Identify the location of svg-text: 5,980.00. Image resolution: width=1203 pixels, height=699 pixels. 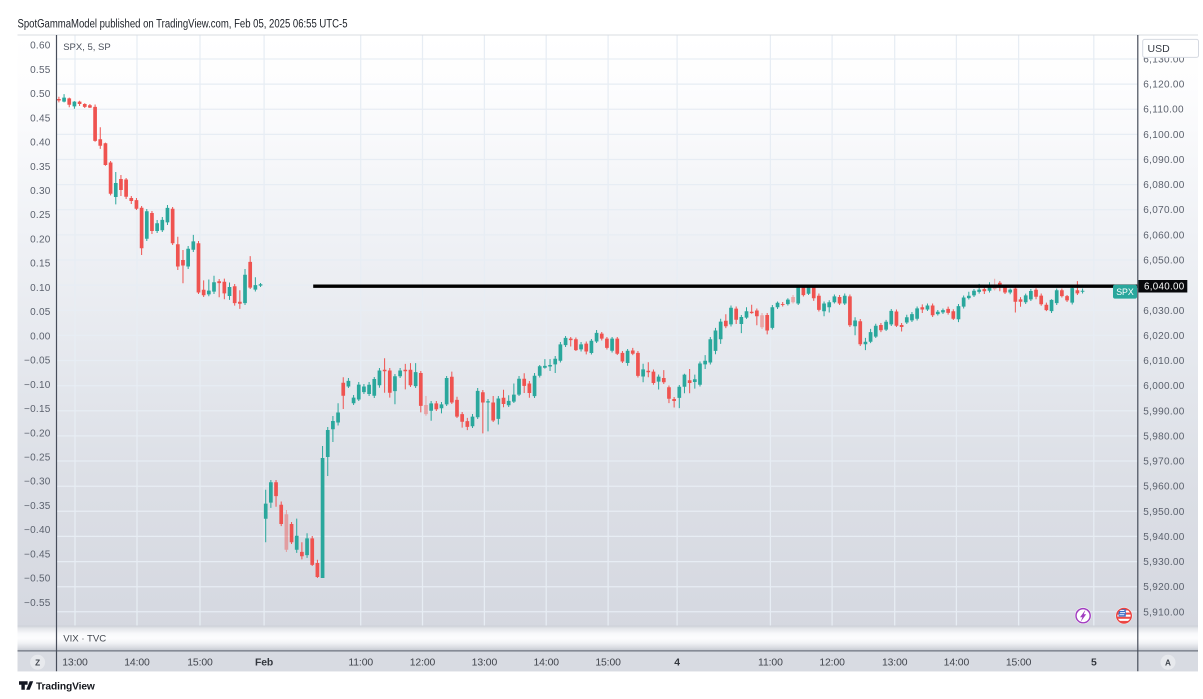
(1163, 436).